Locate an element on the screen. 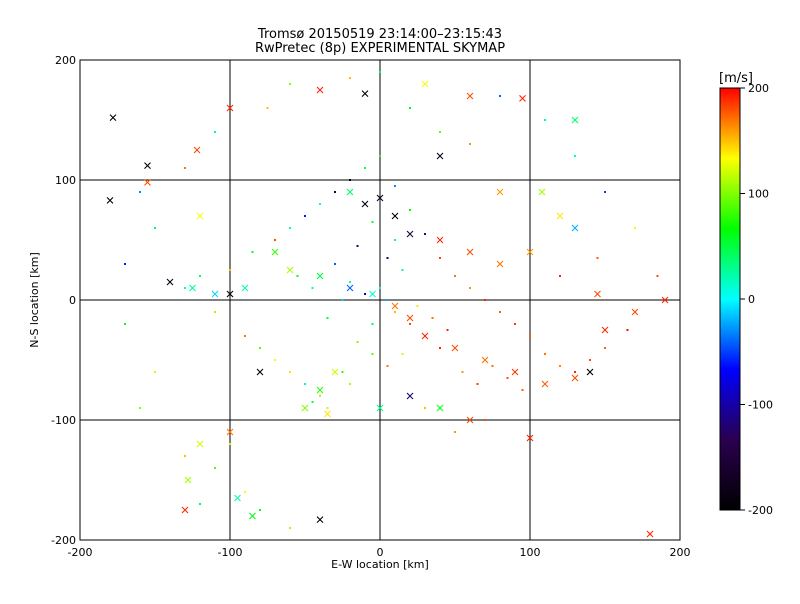 The height and width of the screenshot is (604, 800). y-tick-label: 0 is located at coordinates (72, 300).